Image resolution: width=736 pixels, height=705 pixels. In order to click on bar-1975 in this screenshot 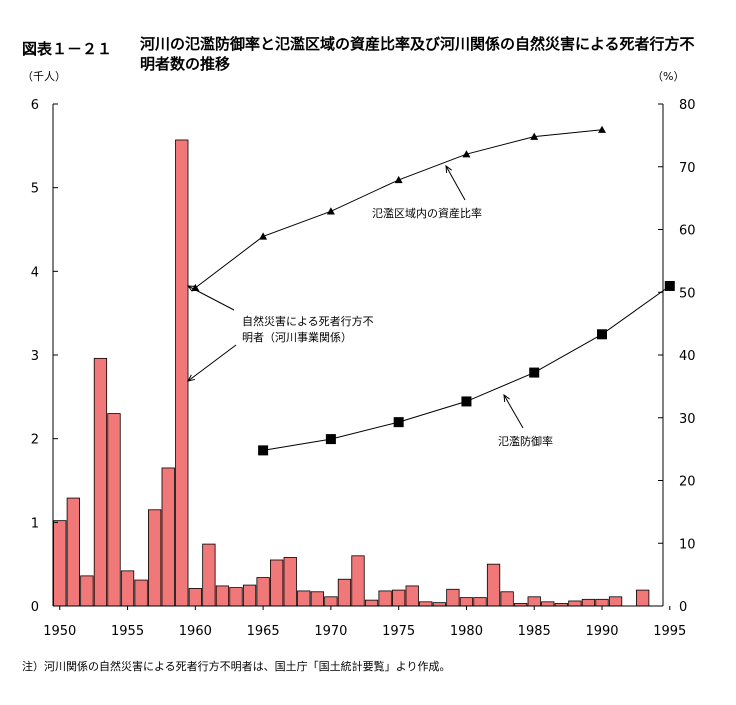, I will do `click(399, 598)`.